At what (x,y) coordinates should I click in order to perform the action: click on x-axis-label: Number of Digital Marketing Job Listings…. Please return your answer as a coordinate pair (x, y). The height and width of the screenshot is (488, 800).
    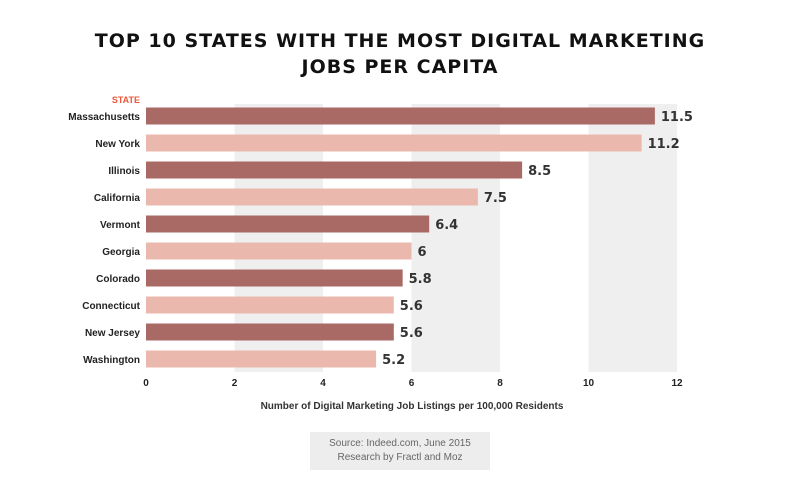
    Looking at the image, I should click on (412, 406).